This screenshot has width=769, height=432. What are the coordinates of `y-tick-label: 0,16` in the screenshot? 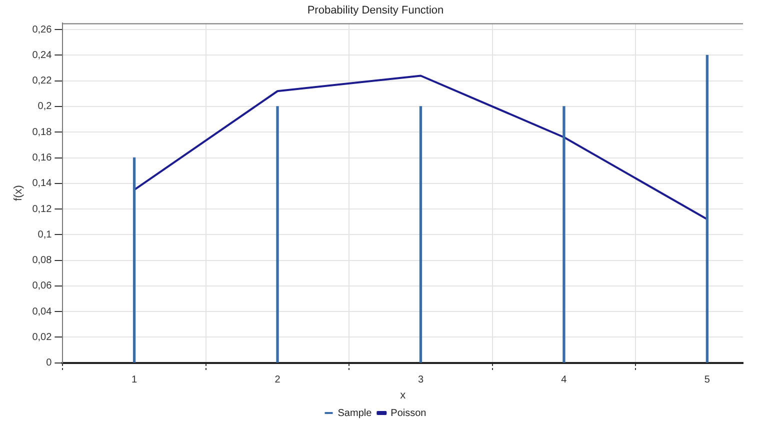 It's located at (42, 158).